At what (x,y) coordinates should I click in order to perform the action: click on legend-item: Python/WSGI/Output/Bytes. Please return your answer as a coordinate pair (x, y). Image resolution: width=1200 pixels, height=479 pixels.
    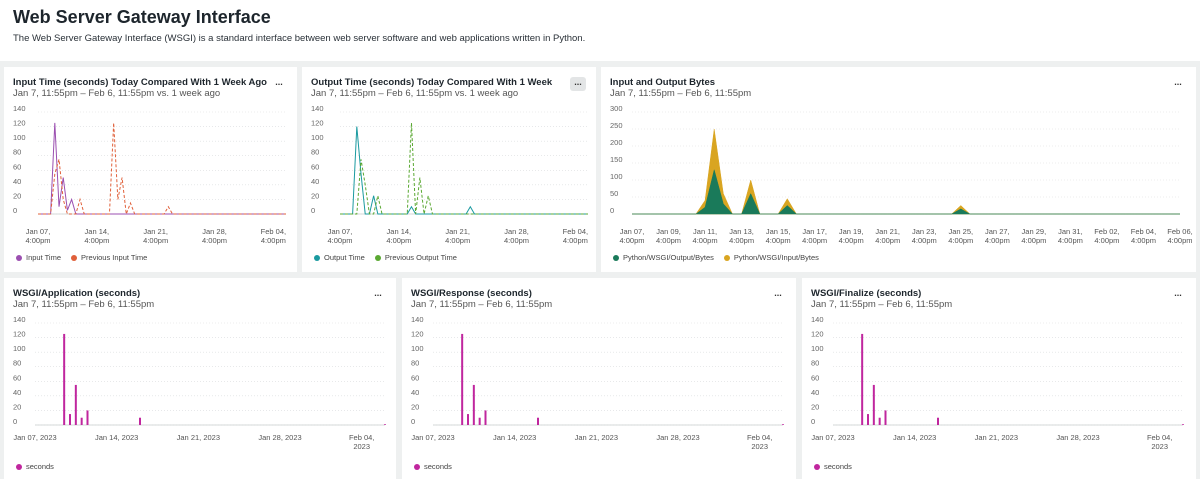
    Looking at the image, I should click on (663, 257).